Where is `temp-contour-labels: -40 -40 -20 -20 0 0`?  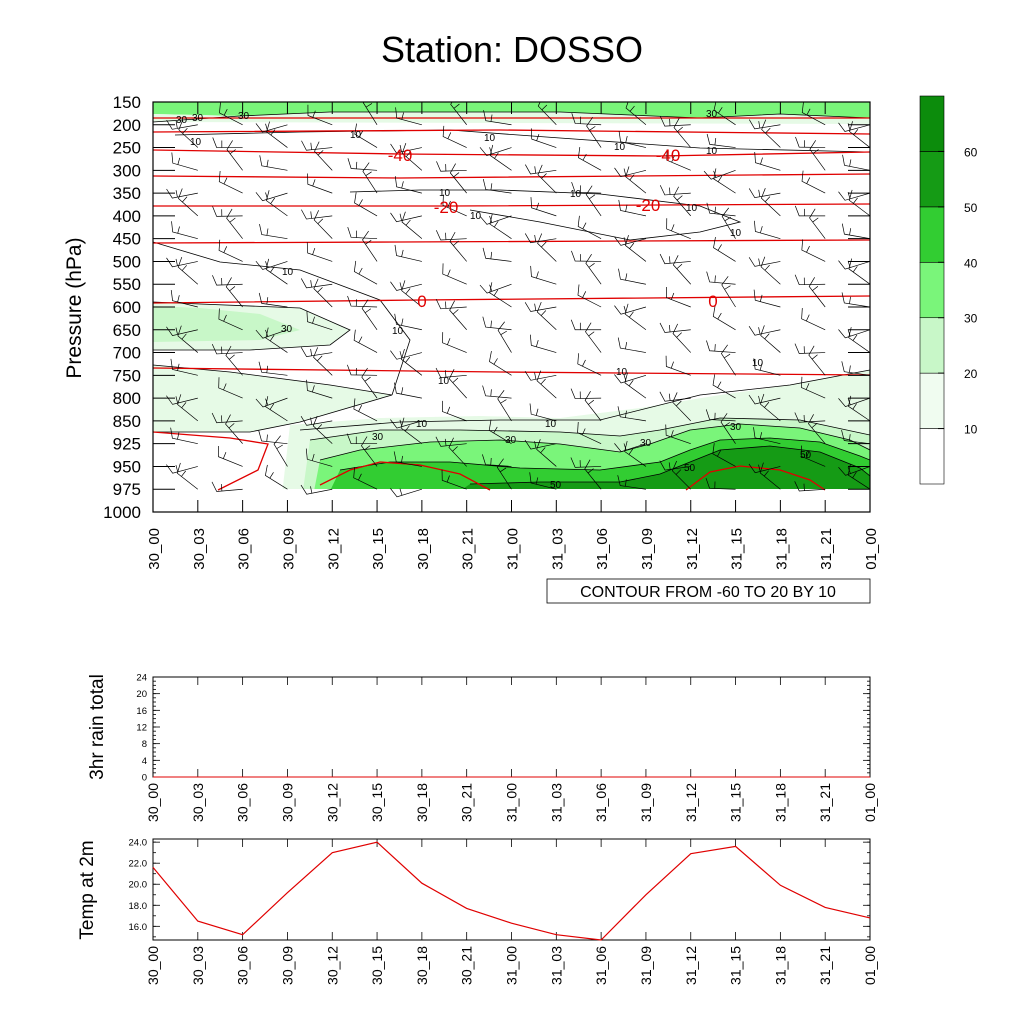 temp-contour-labels: -40 -40 -20 -20 0 0 is located at coordinates (553, 228).